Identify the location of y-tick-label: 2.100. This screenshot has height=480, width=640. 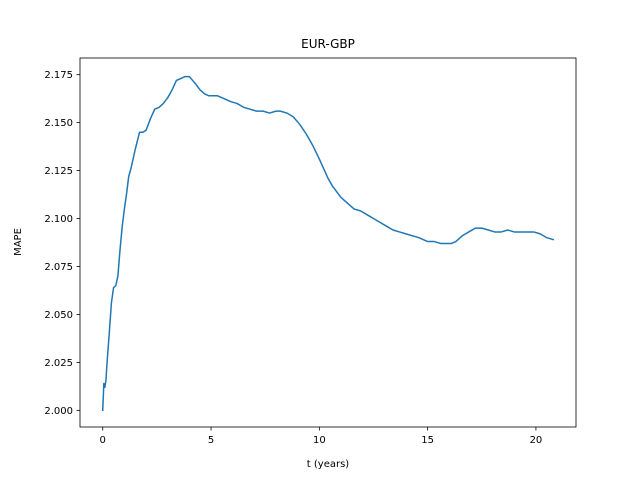
(58, 219).